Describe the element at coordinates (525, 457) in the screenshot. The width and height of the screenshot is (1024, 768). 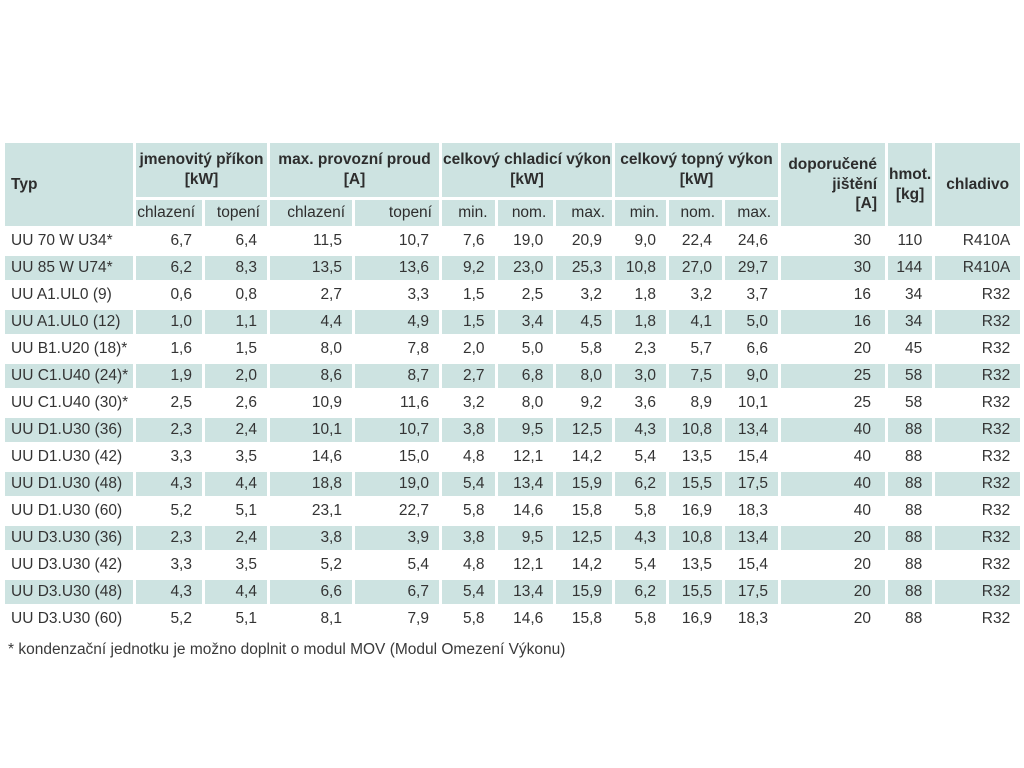
I see `value-cell: 12,1` at that location.